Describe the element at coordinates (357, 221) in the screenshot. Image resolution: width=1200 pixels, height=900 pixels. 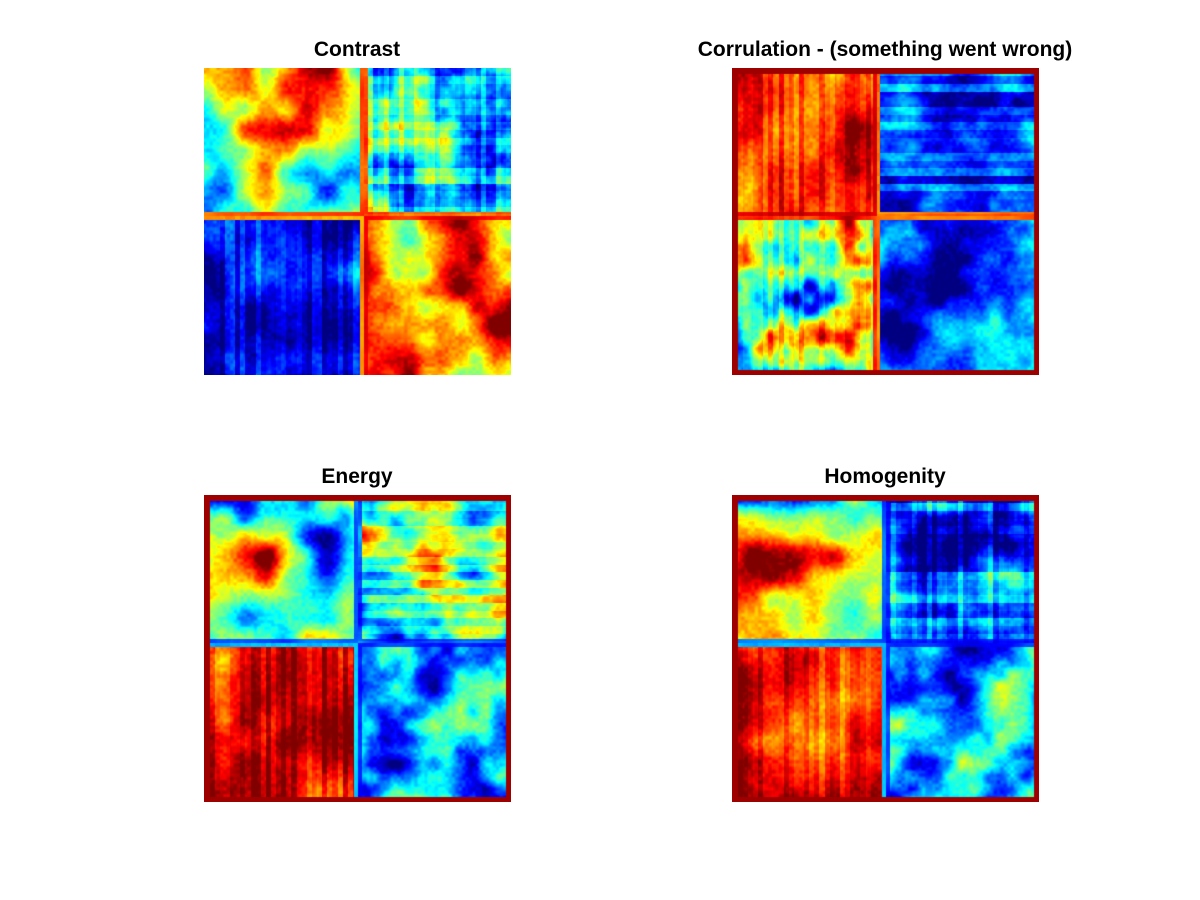
I see `heatmap-contrast` at that location.